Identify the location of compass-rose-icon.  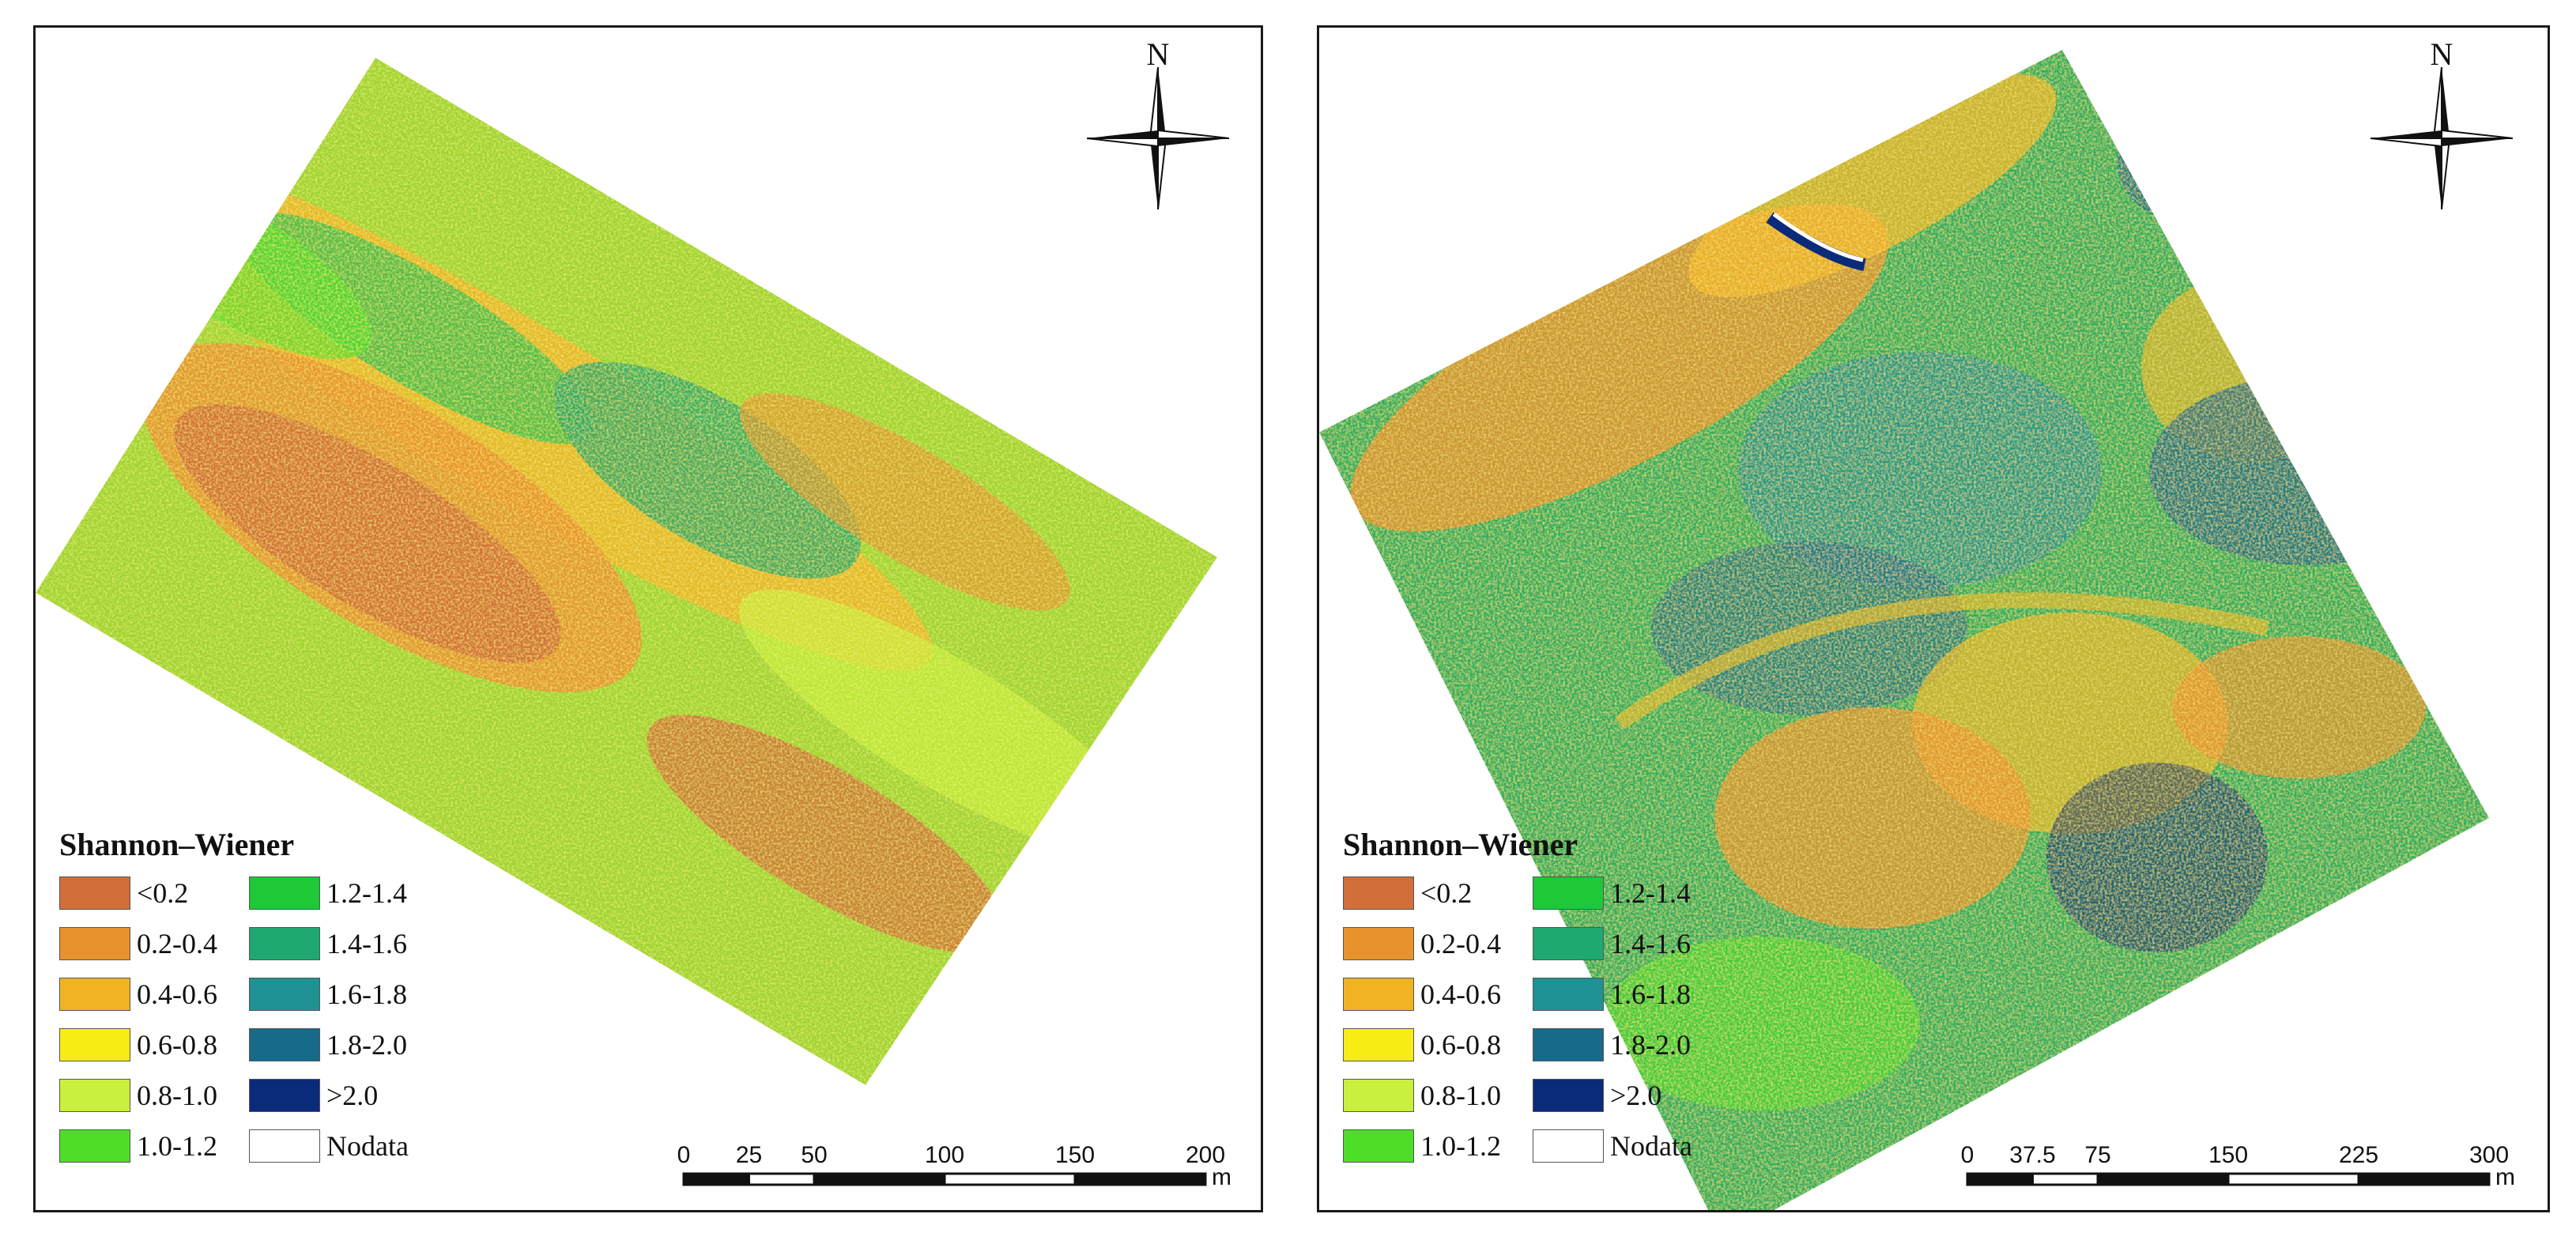
(2441, 138).